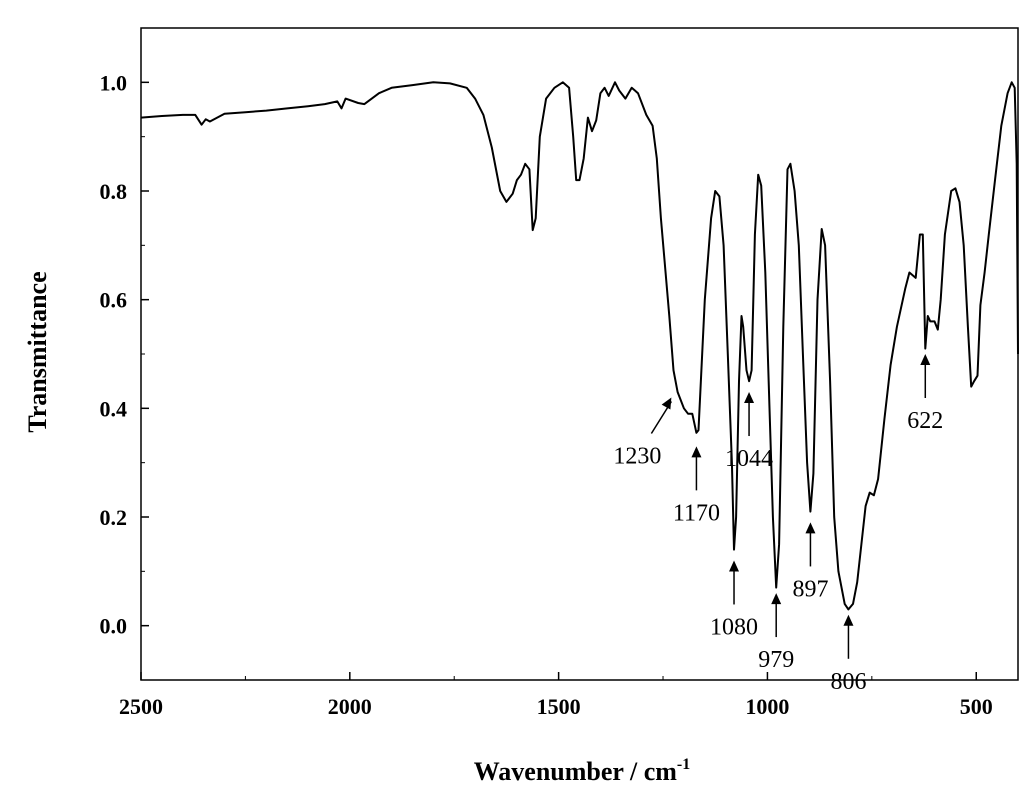  Describe the element at coordinates (734, 600) in the screenshot. I see `peak-annotation-1080: 1080` at that location.